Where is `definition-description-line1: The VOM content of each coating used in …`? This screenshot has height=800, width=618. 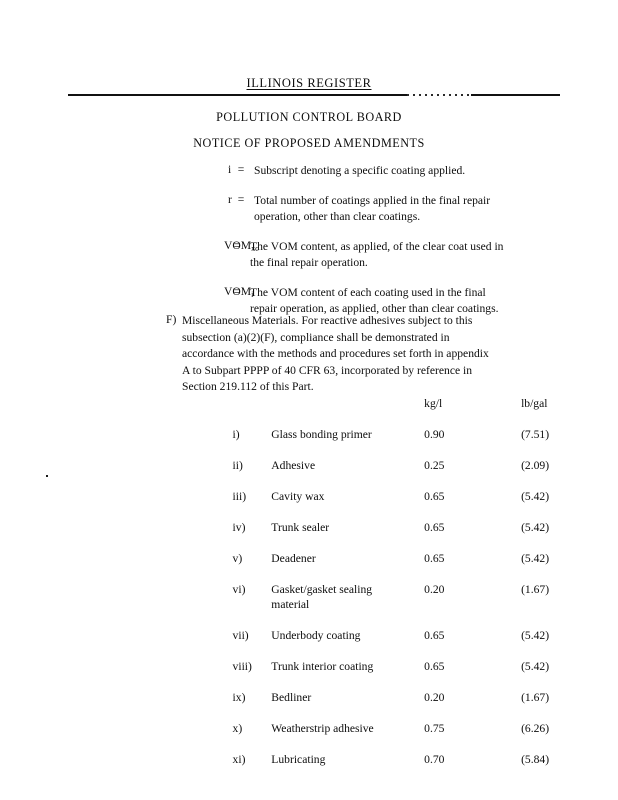
definition-description-line1: The VOM content of each coating used in … is located at coordinates (368, 292).